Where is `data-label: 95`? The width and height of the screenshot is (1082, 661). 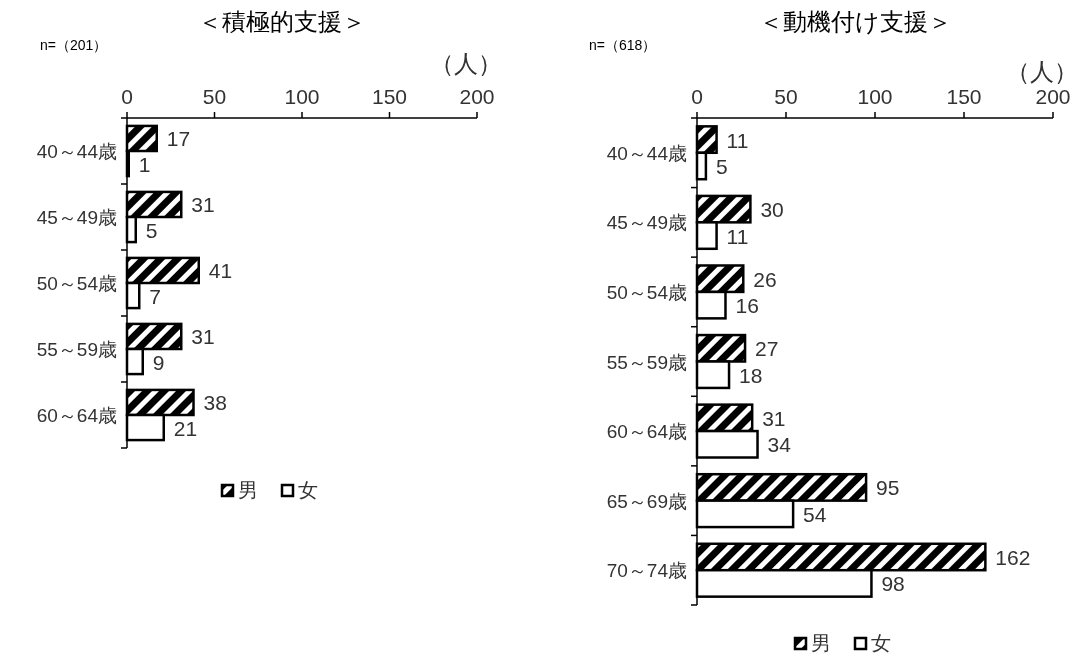 data-label: 95 is located at coordinates (888, 488).